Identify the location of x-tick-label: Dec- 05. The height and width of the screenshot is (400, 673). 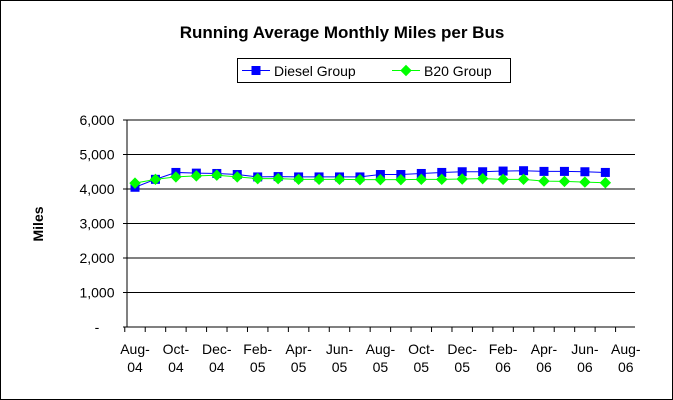
(462, 358).